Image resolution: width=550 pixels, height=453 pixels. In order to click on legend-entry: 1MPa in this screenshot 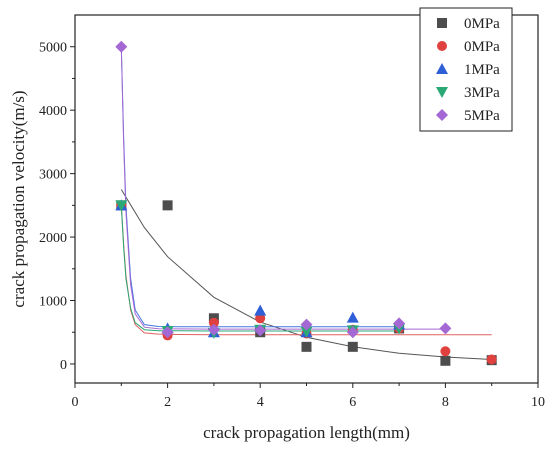, I will do `click(468, 70)`.